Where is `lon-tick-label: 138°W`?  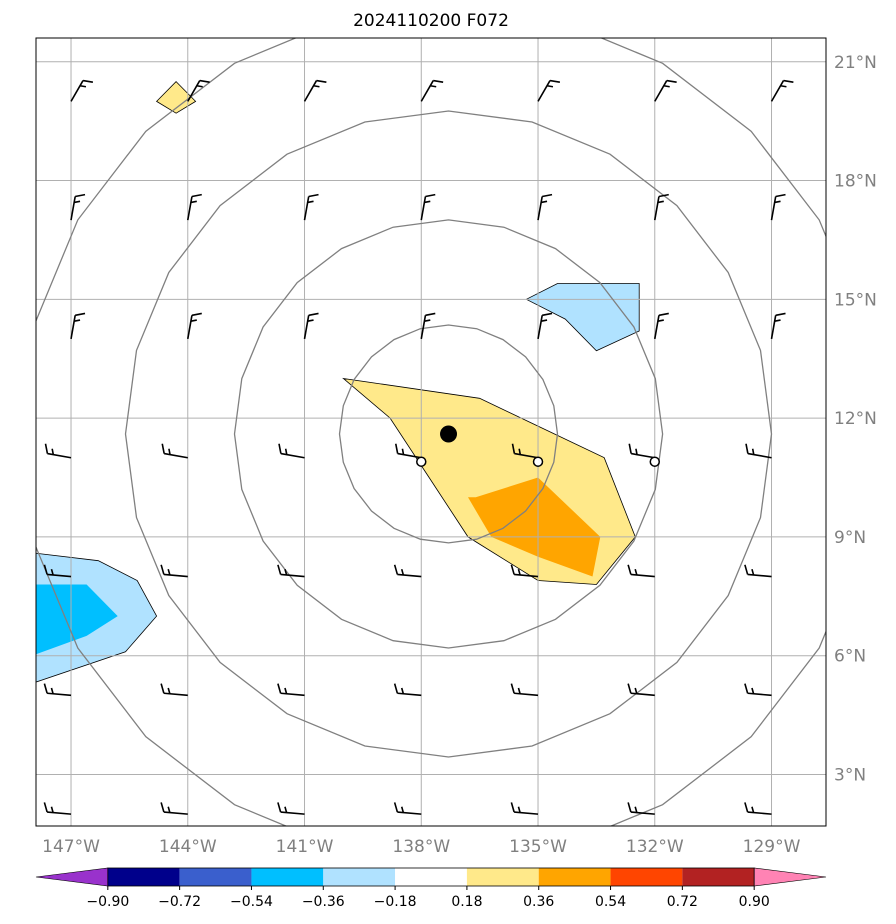 lon-tick-label: 138°W is located at coordinates (421, 847).